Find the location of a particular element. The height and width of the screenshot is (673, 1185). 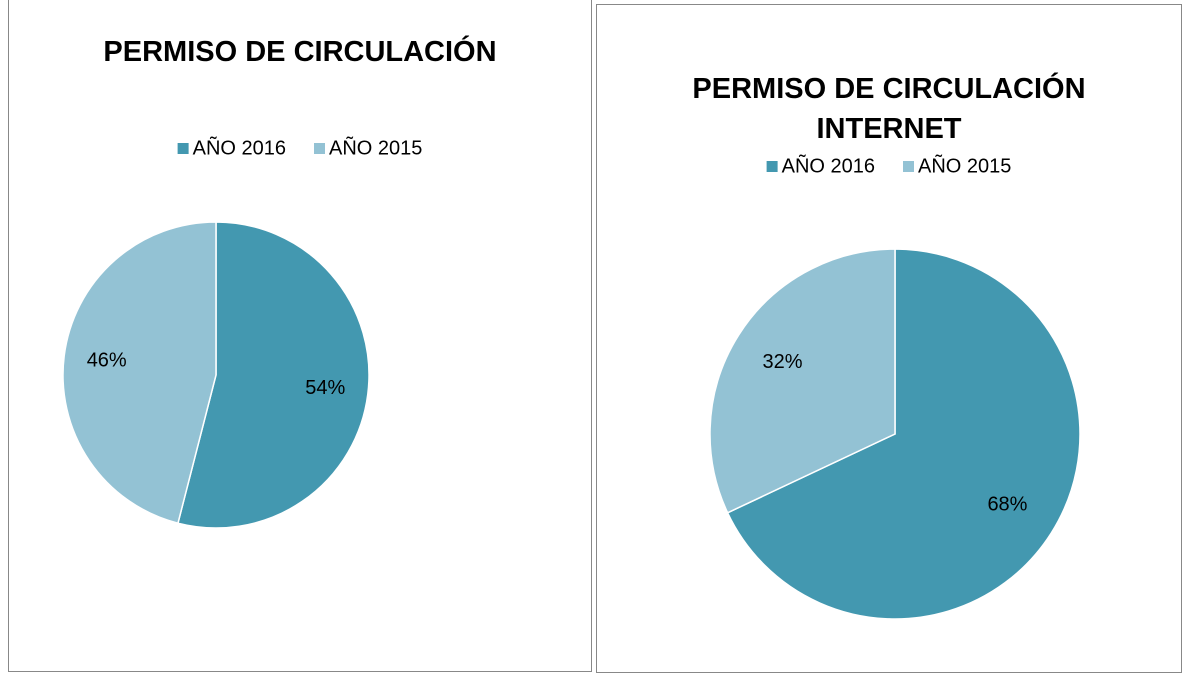

data-label: 46% is located at coordinates (107, 360).